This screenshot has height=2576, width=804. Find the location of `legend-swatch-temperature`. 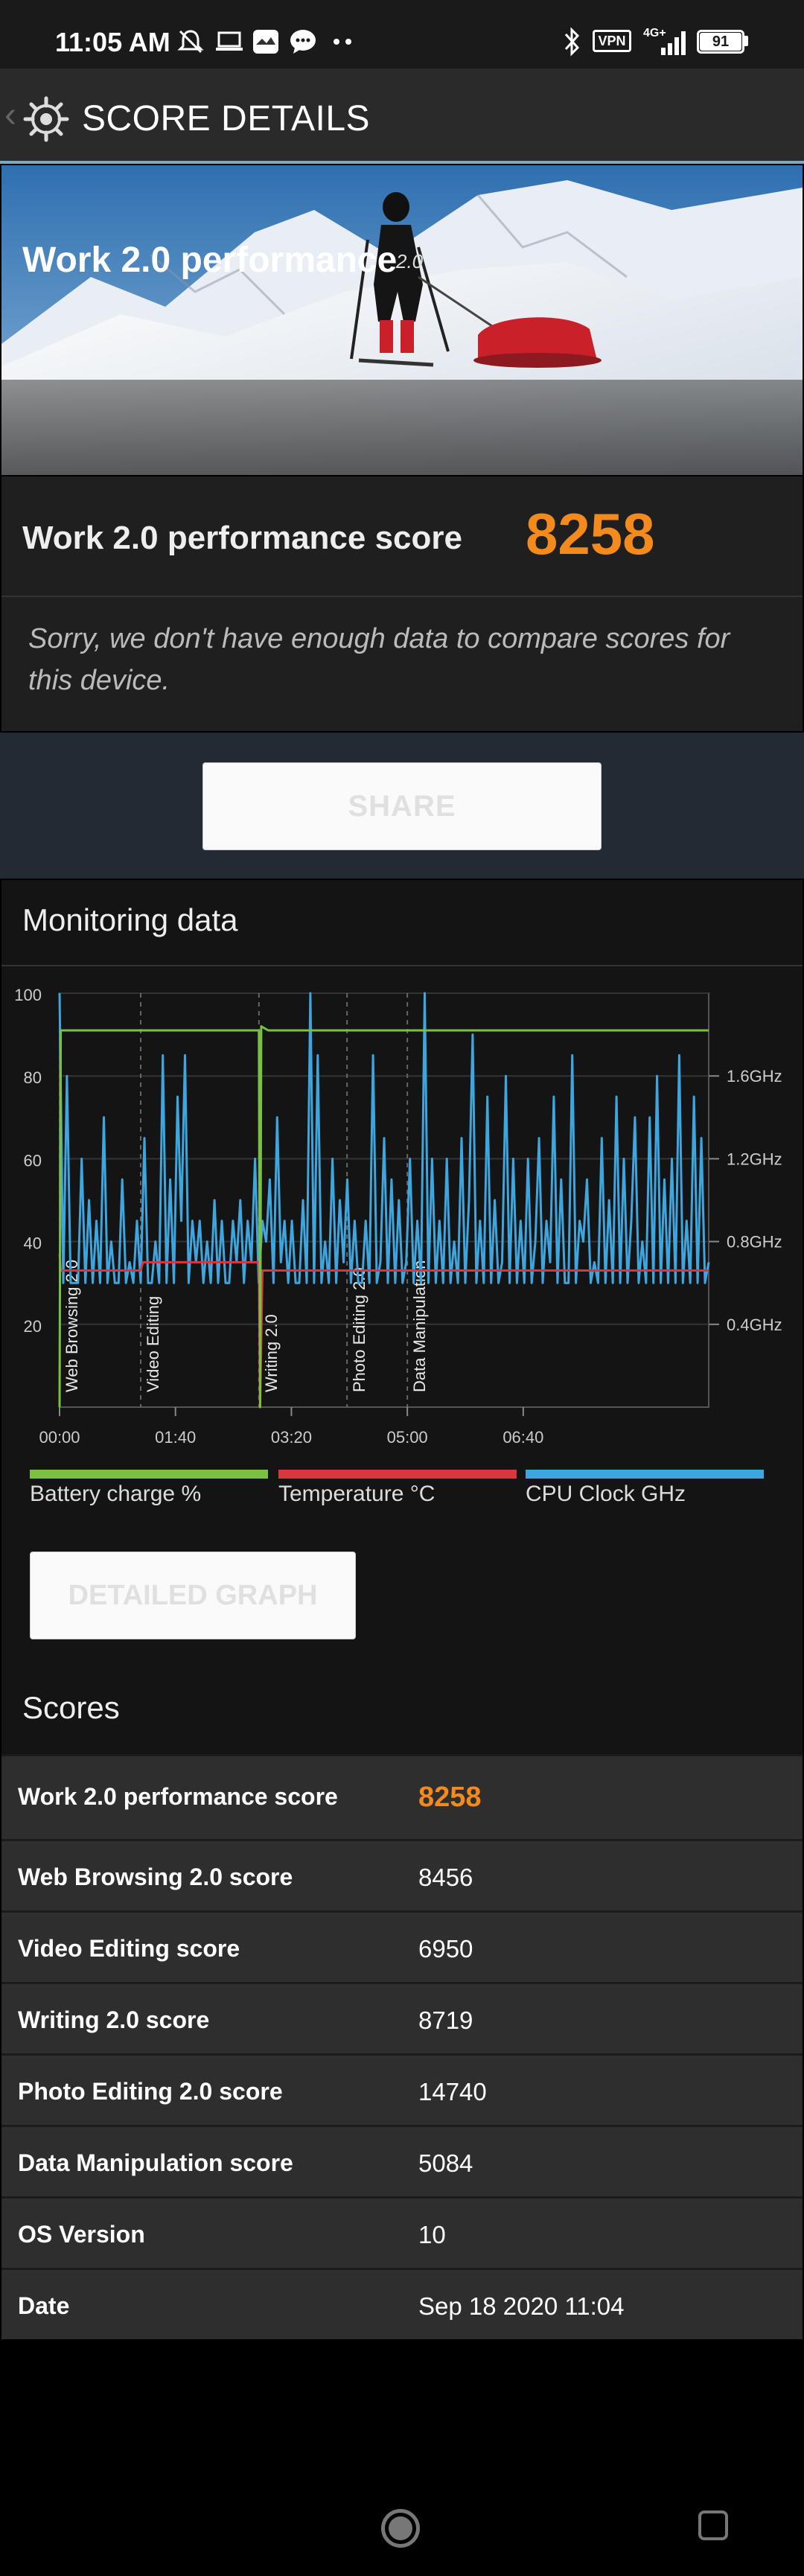

legend-swatch-temperature is located at coordinates (397, 1474).